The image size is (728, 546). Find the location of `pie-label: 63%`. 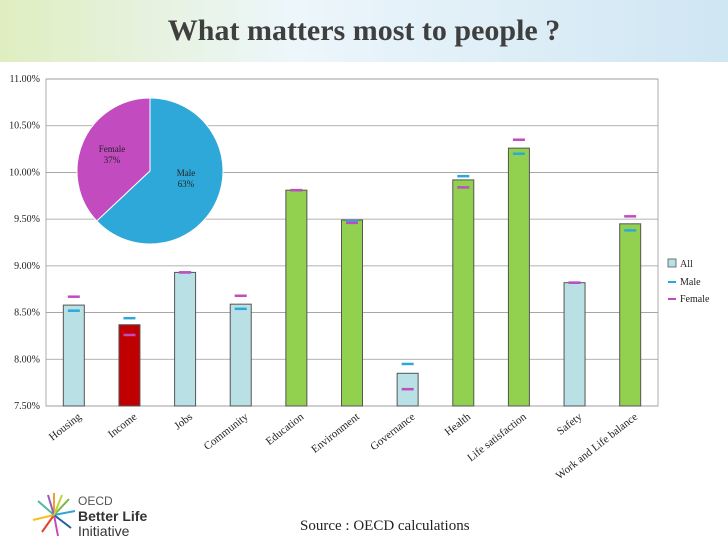

pie-label: 63% is located at coordinates (186, 184).